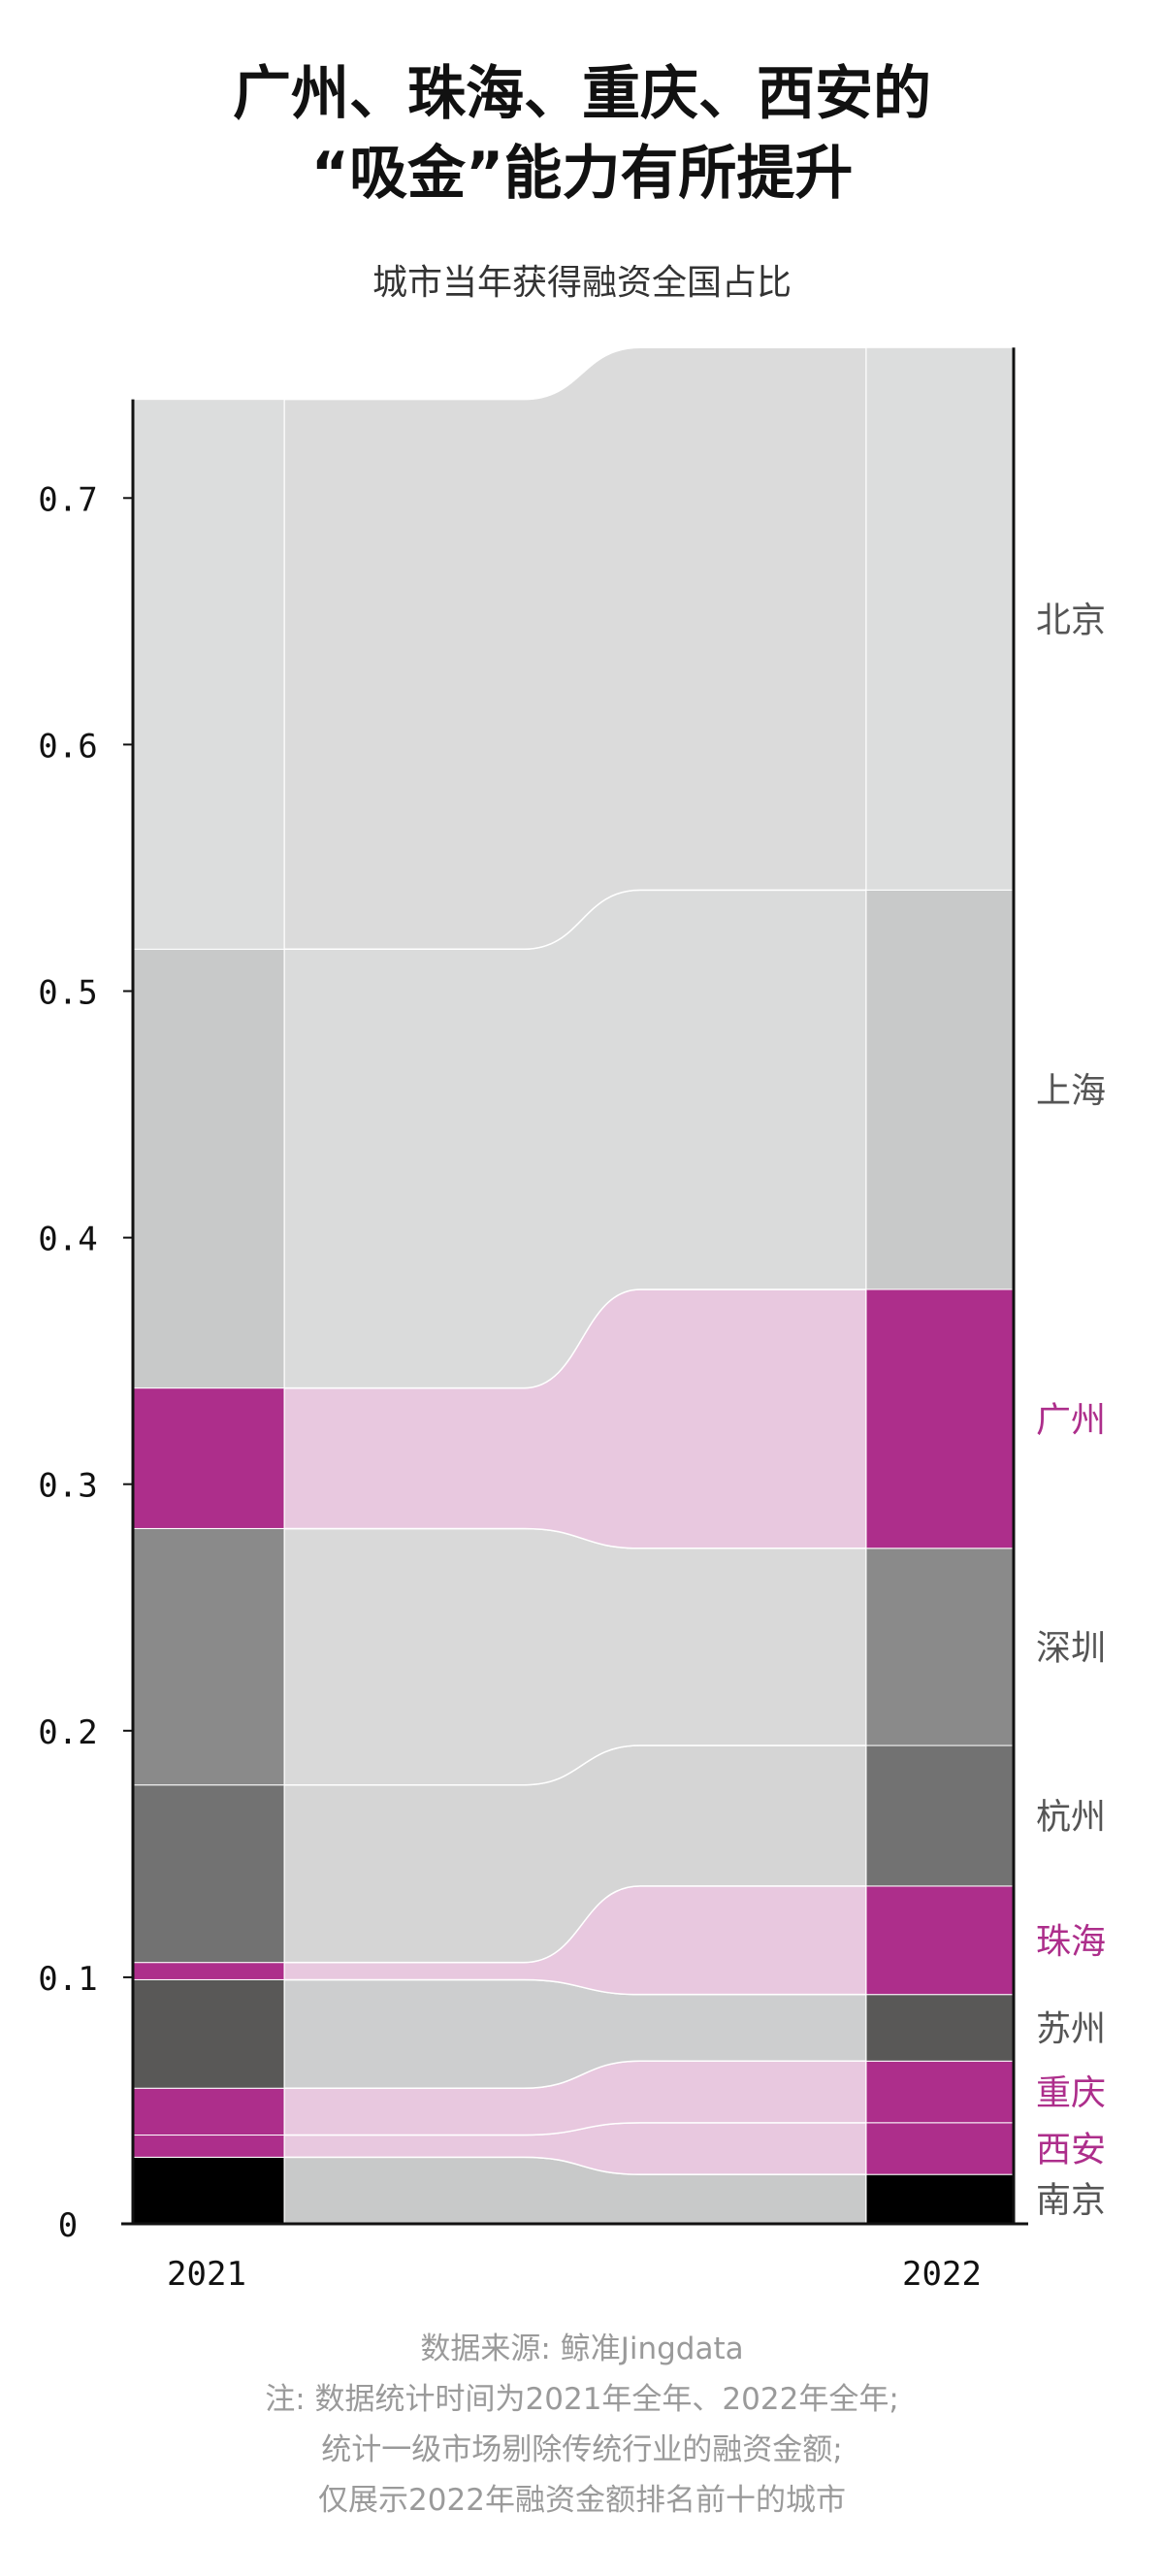 This screenshot has height=2576, width=1164. What do you see at coordinates (208, 1168) in the screenshot?
I see `bar-2021-上海` at bounding box center [208, 1168].